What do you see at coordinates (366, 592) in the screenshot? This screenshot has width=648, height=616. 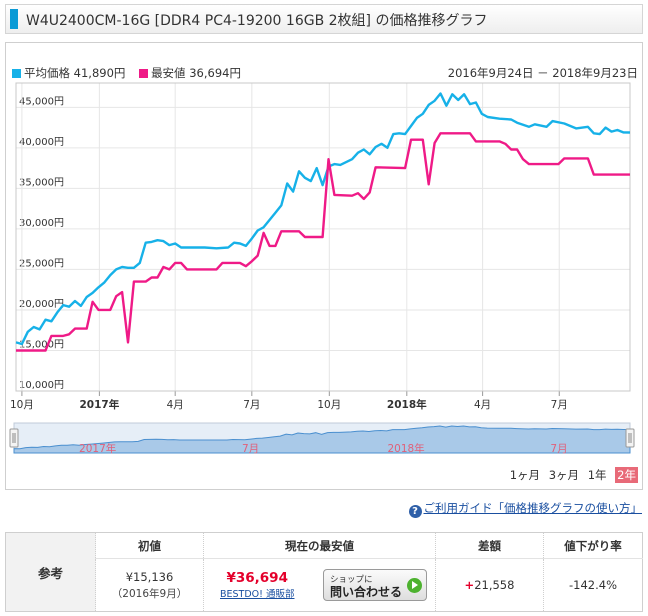 I see `ask-button-label: 問い合わせる` at bounding box center [366, 592].